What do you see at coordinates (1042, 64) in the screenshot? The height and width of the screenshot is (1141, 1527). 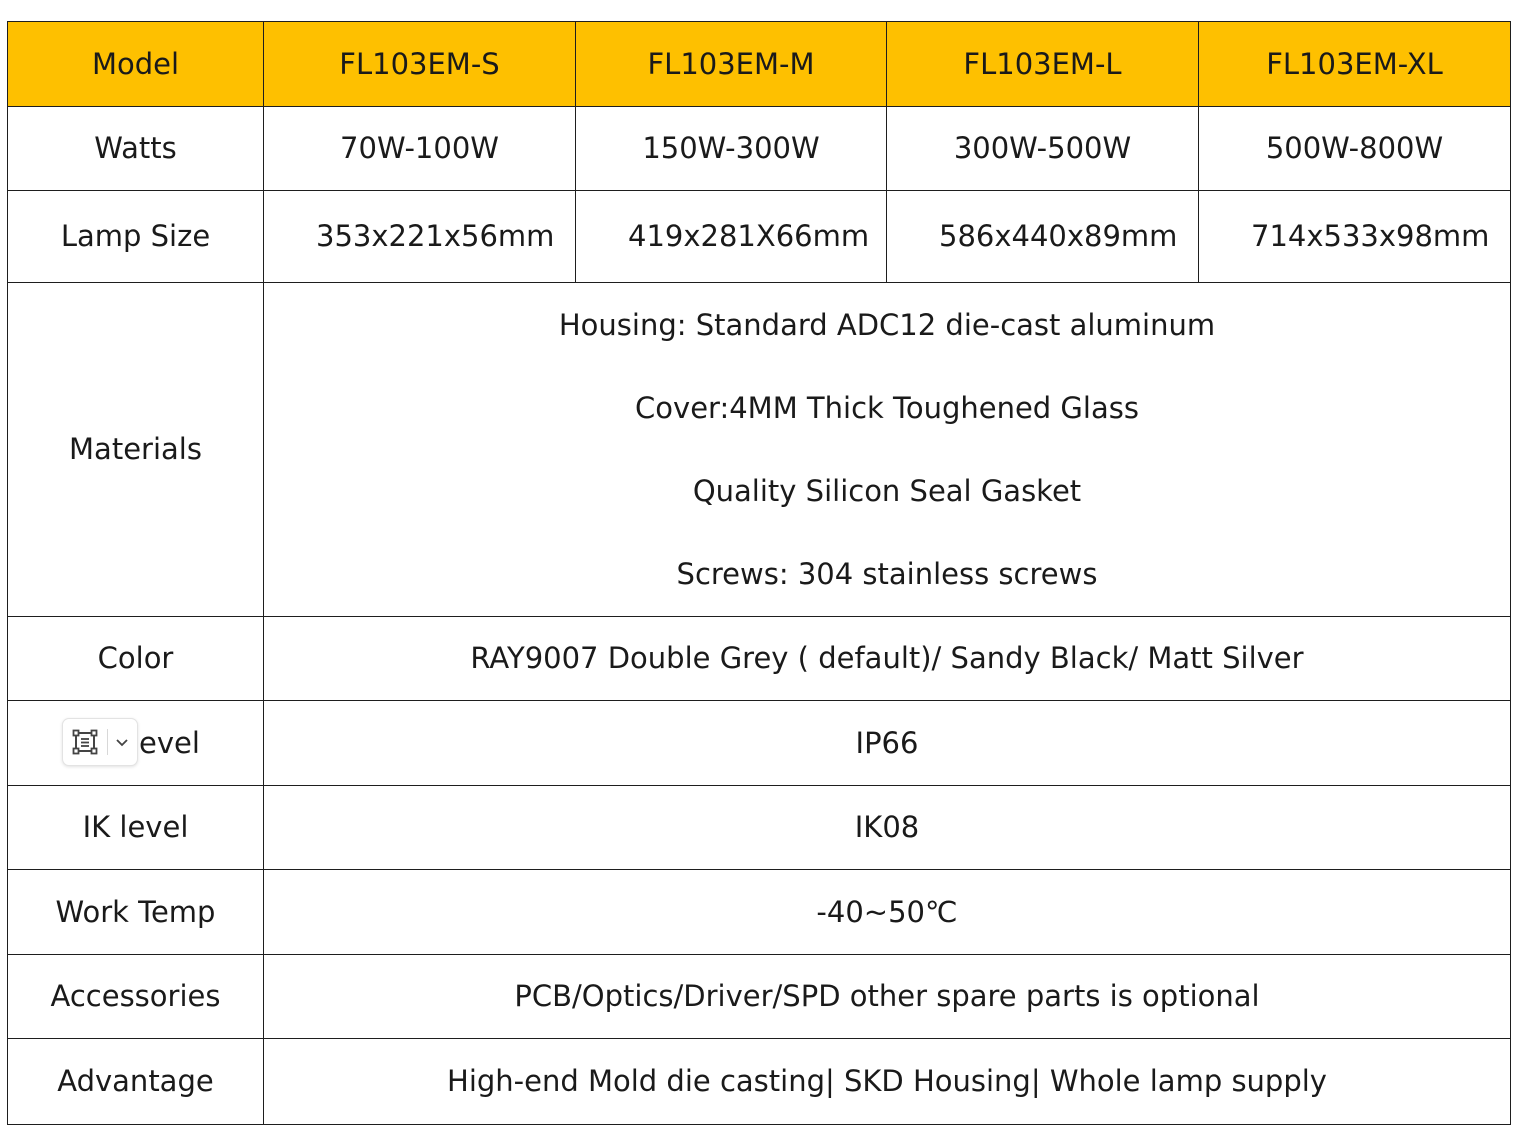 I see `model-l: FL103EM-L` at bounding box center [1042, 64].